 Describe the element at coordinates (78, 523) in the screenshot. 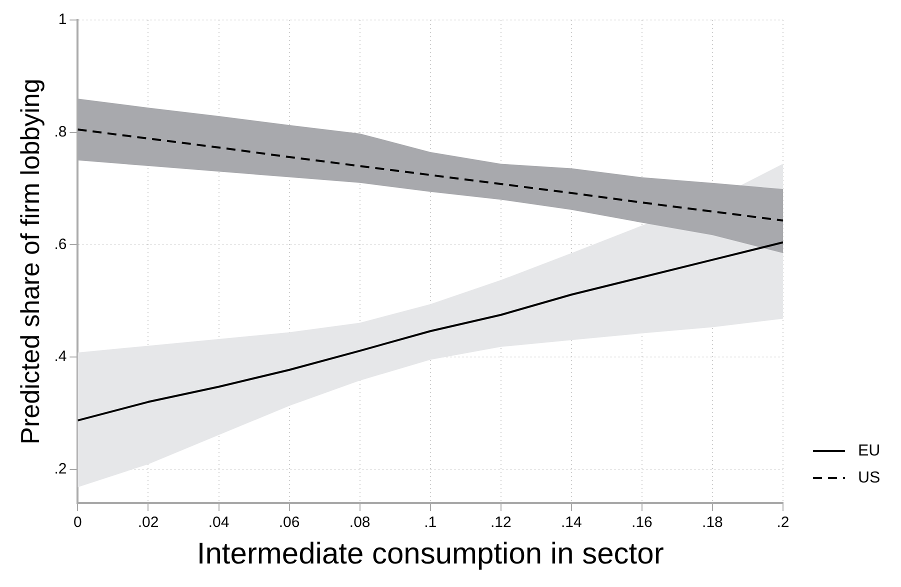

I see `x-tick-label: 0` at that location.